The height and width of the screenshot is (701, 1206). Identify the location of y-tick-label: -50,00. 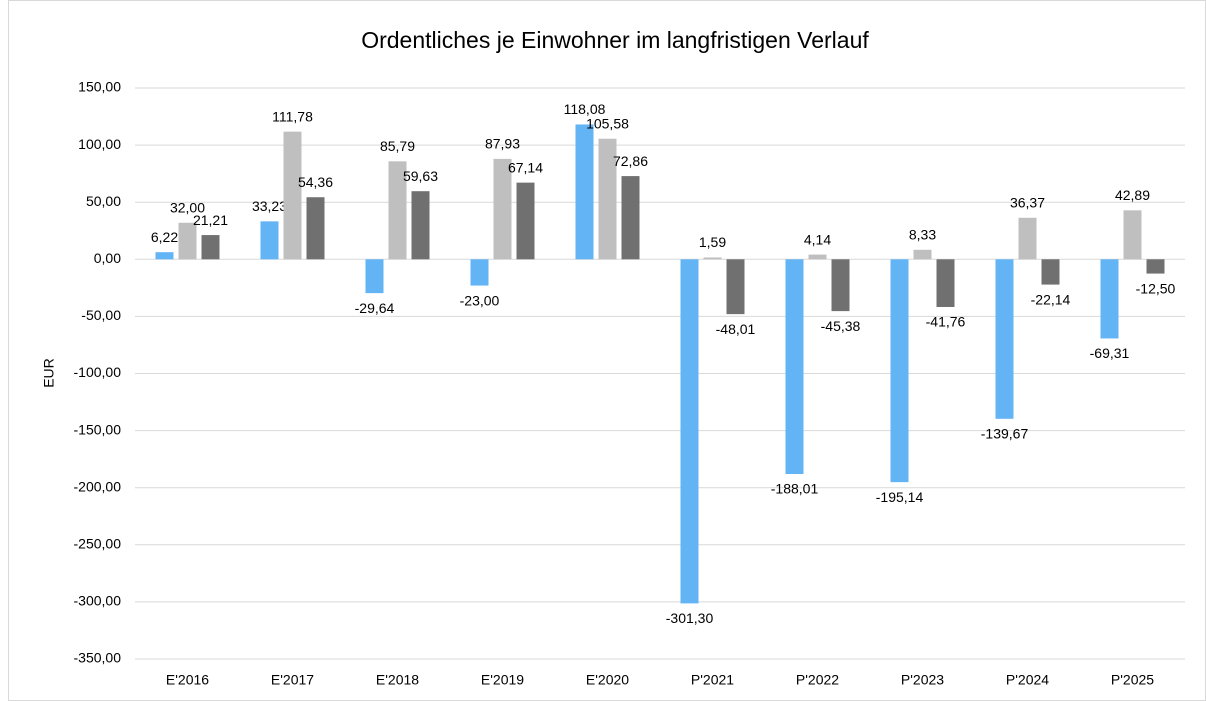
(101, 315).